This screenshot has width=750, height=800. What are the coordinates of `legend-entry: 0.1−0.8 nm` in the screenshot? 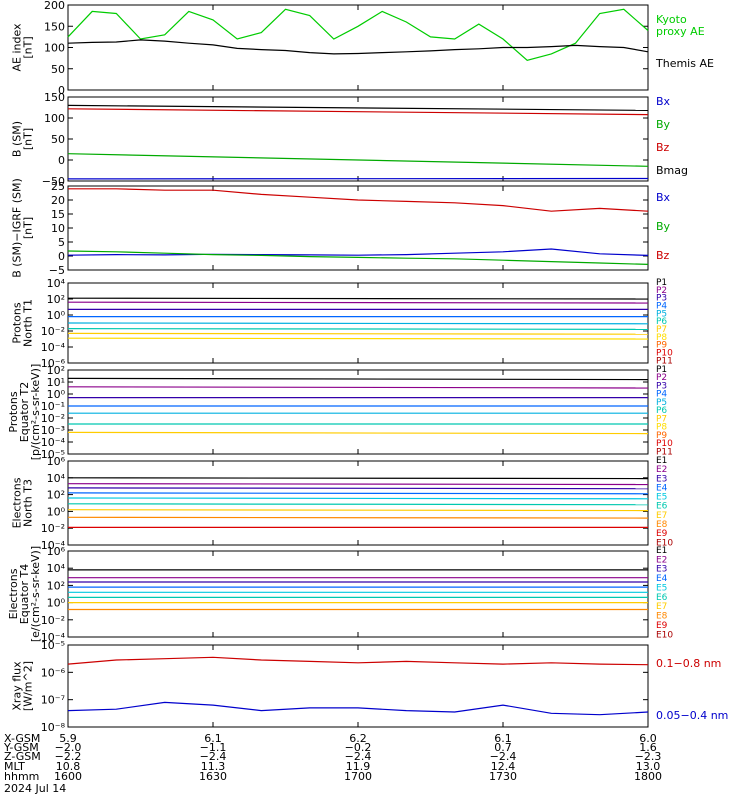 It's located at (688, 663).